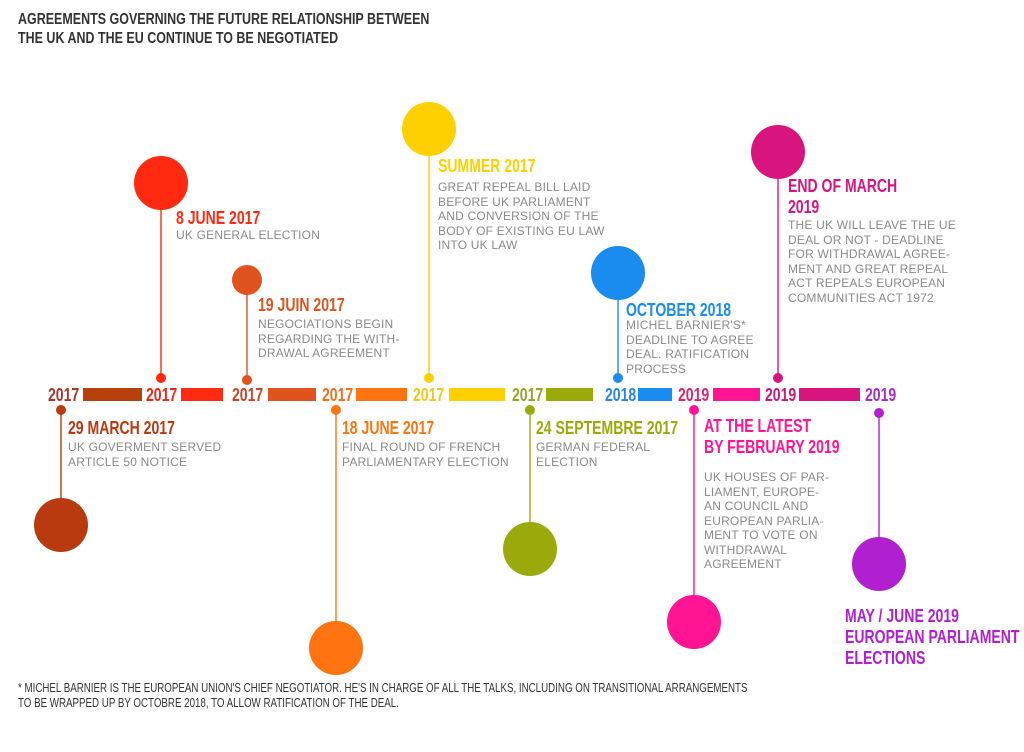  I want to click on event-title-line: 2019, so click(804, 207).